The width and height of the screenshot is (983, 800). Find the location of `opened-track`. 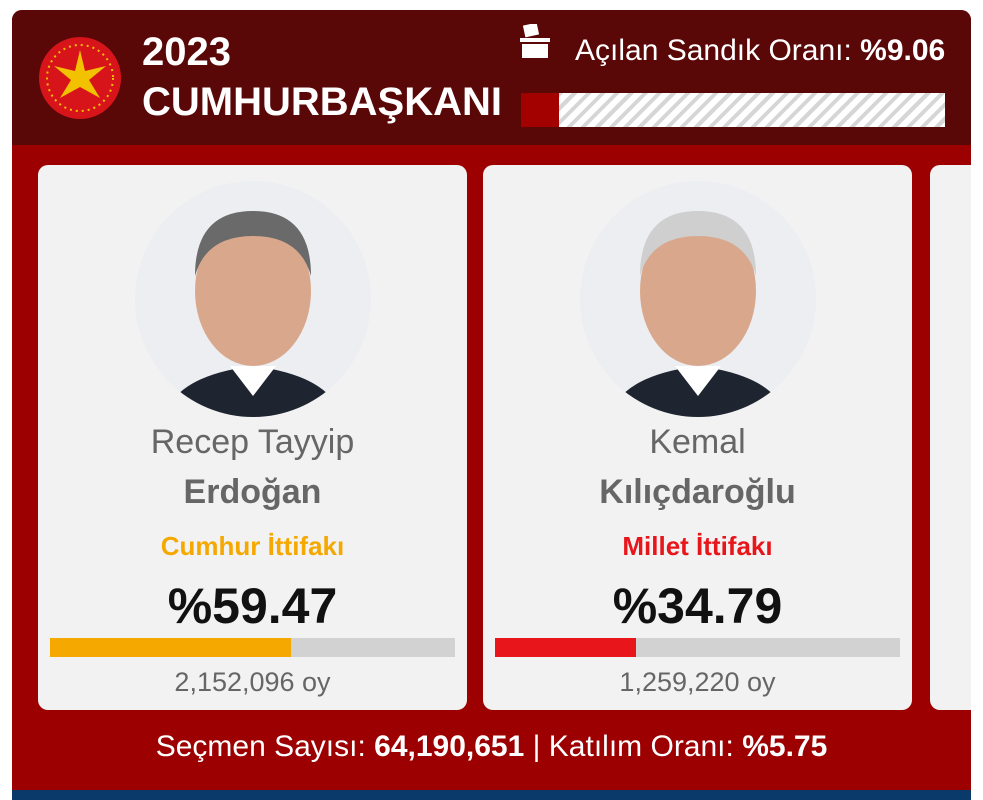

opened-track is located at coordinates (733, 110).